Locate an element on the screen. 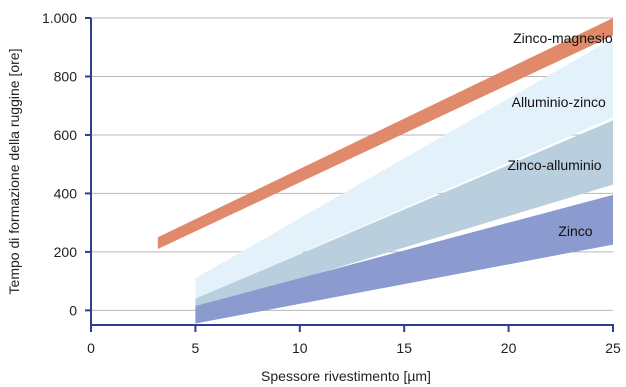 The width and height of the screenshot is (626, 387). y-tick-label: 200 is located at coordinates (66, 252).